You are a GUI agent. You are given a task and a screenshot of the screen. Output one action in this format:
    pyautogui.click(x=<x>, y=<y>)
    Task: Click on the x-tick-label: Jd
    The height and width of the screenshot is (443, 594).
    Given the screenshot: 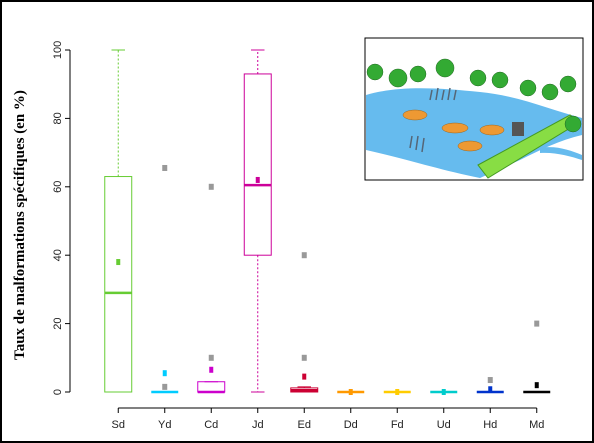 What is the action you would take?
    pyautogui.click(x=258, y=425)
    